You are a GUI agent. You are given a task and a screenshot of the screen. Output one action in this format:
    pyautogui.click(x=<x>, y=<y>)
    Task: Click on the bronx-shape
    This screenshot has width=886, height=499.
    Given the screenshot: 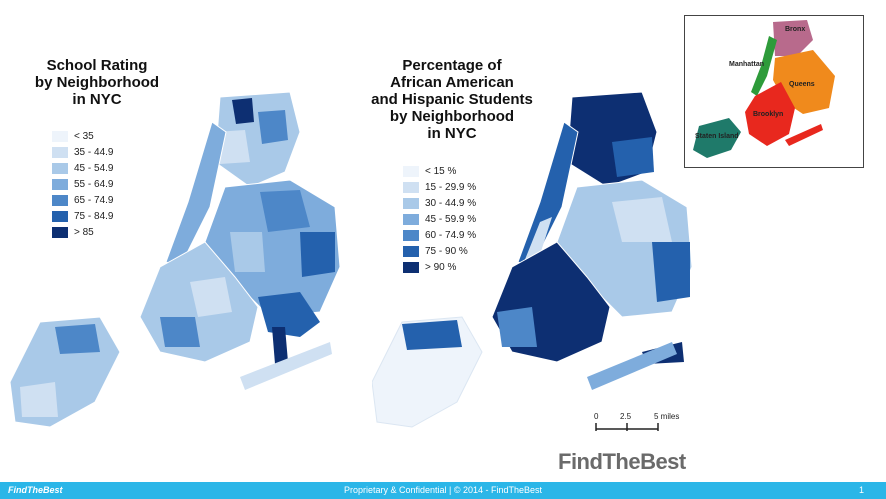 What is the action you would take?
    pyautogui.click(x=793, y=38)
    